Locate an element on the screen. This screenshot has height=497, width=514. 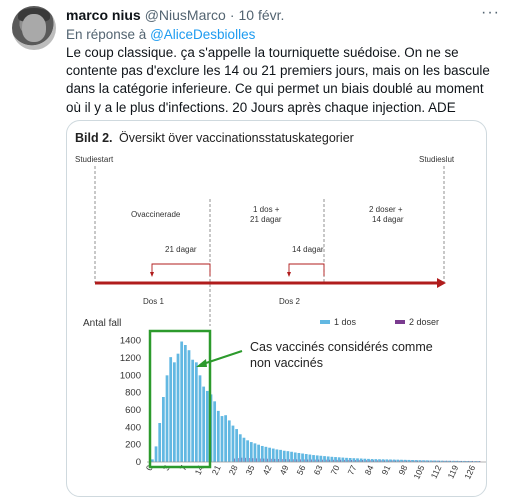
segment-one-dose-line1: 1 dos + is located at coordinates (266, 209).